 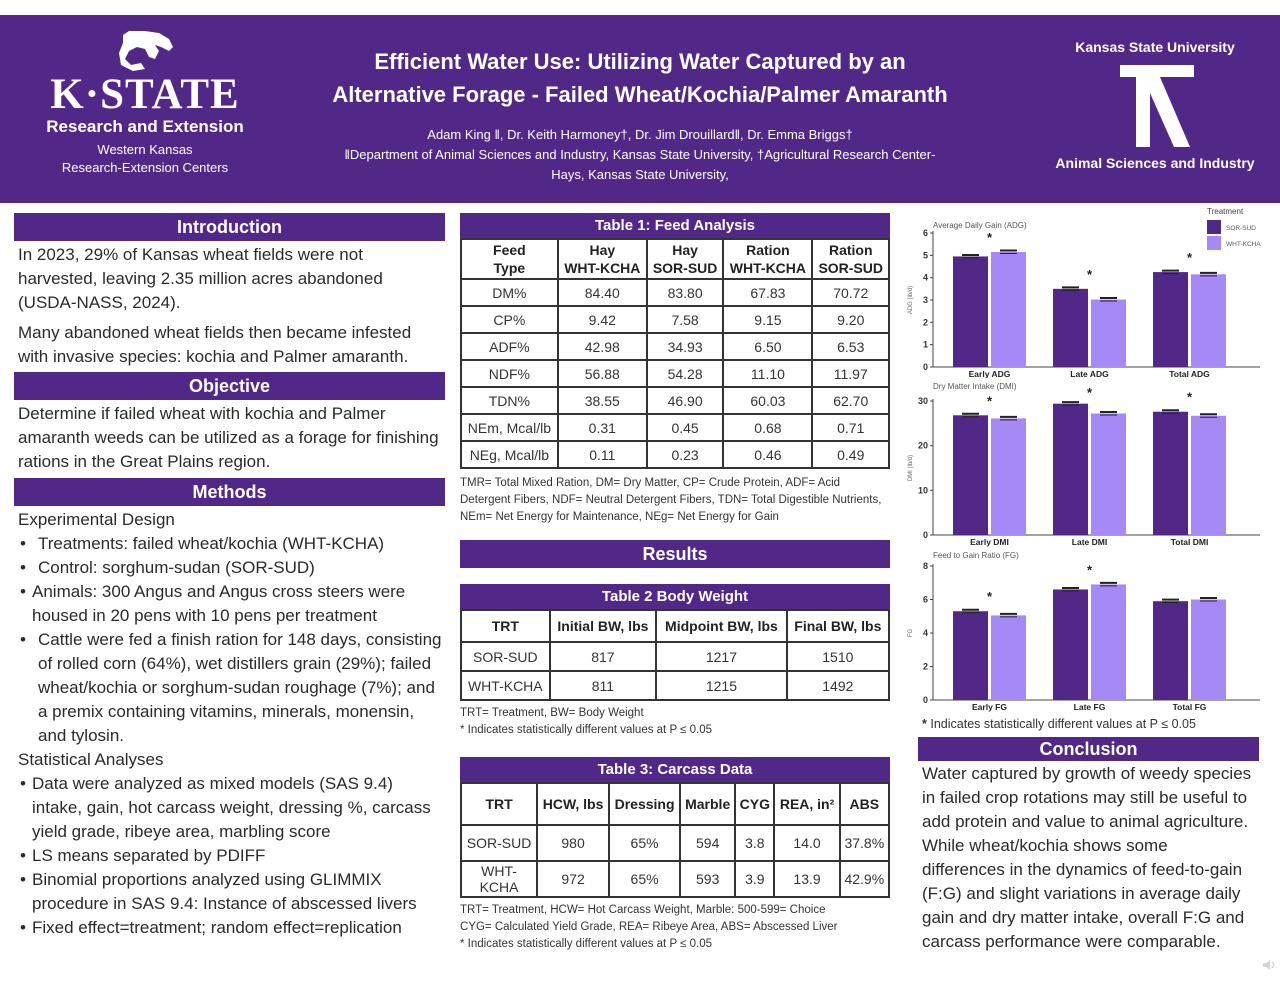 What do you see at coordinates (850, 319) in the screenshot?
I see `table-cell: 9.20` at bounding box center [850, 319].